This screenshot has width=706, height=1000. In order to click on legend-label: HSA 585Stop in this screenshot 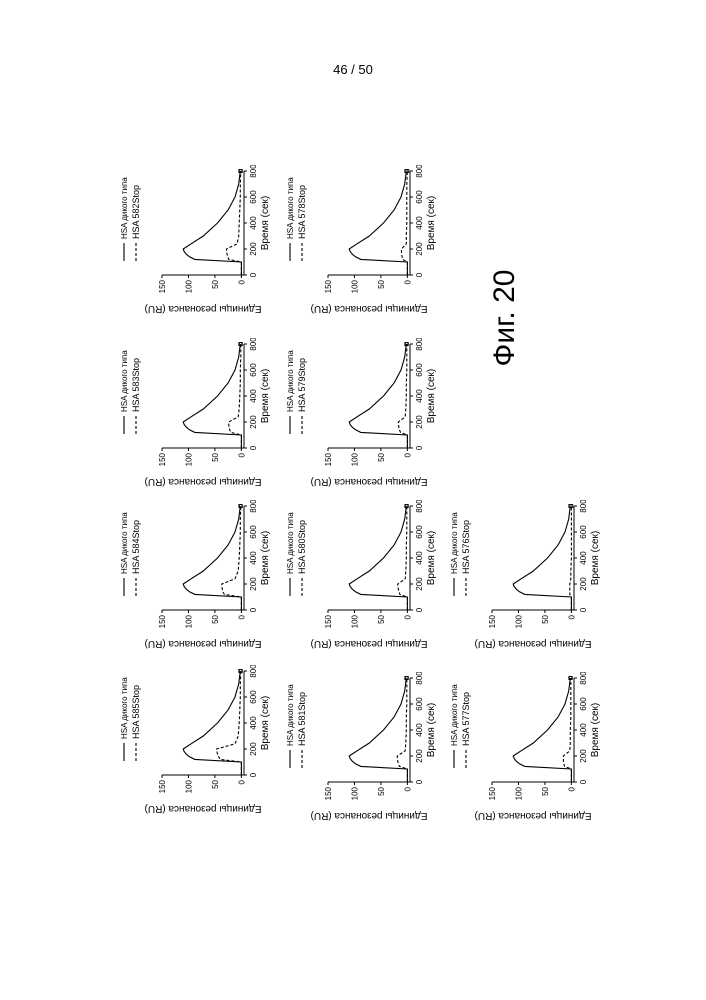, I will do `click(136, 712)`.